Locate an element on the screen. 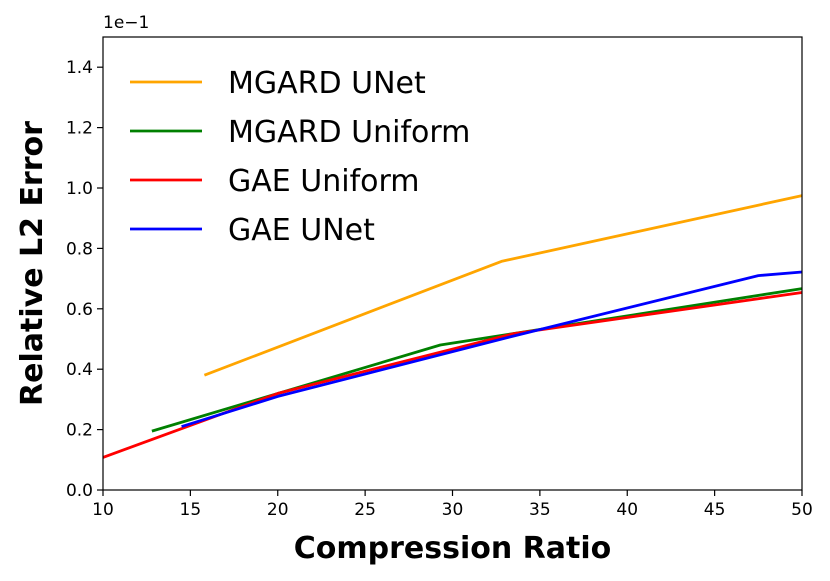  x-tick-label: 10 is located at coordinates (103, 510).